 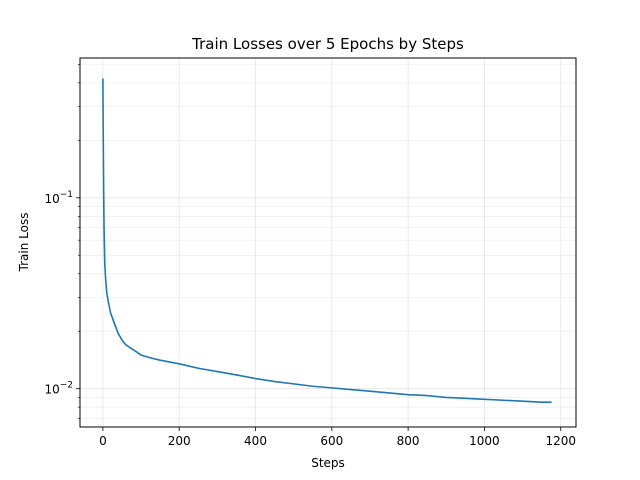 I want to click on x-tick-label: 400, so click(x=255, y=441).